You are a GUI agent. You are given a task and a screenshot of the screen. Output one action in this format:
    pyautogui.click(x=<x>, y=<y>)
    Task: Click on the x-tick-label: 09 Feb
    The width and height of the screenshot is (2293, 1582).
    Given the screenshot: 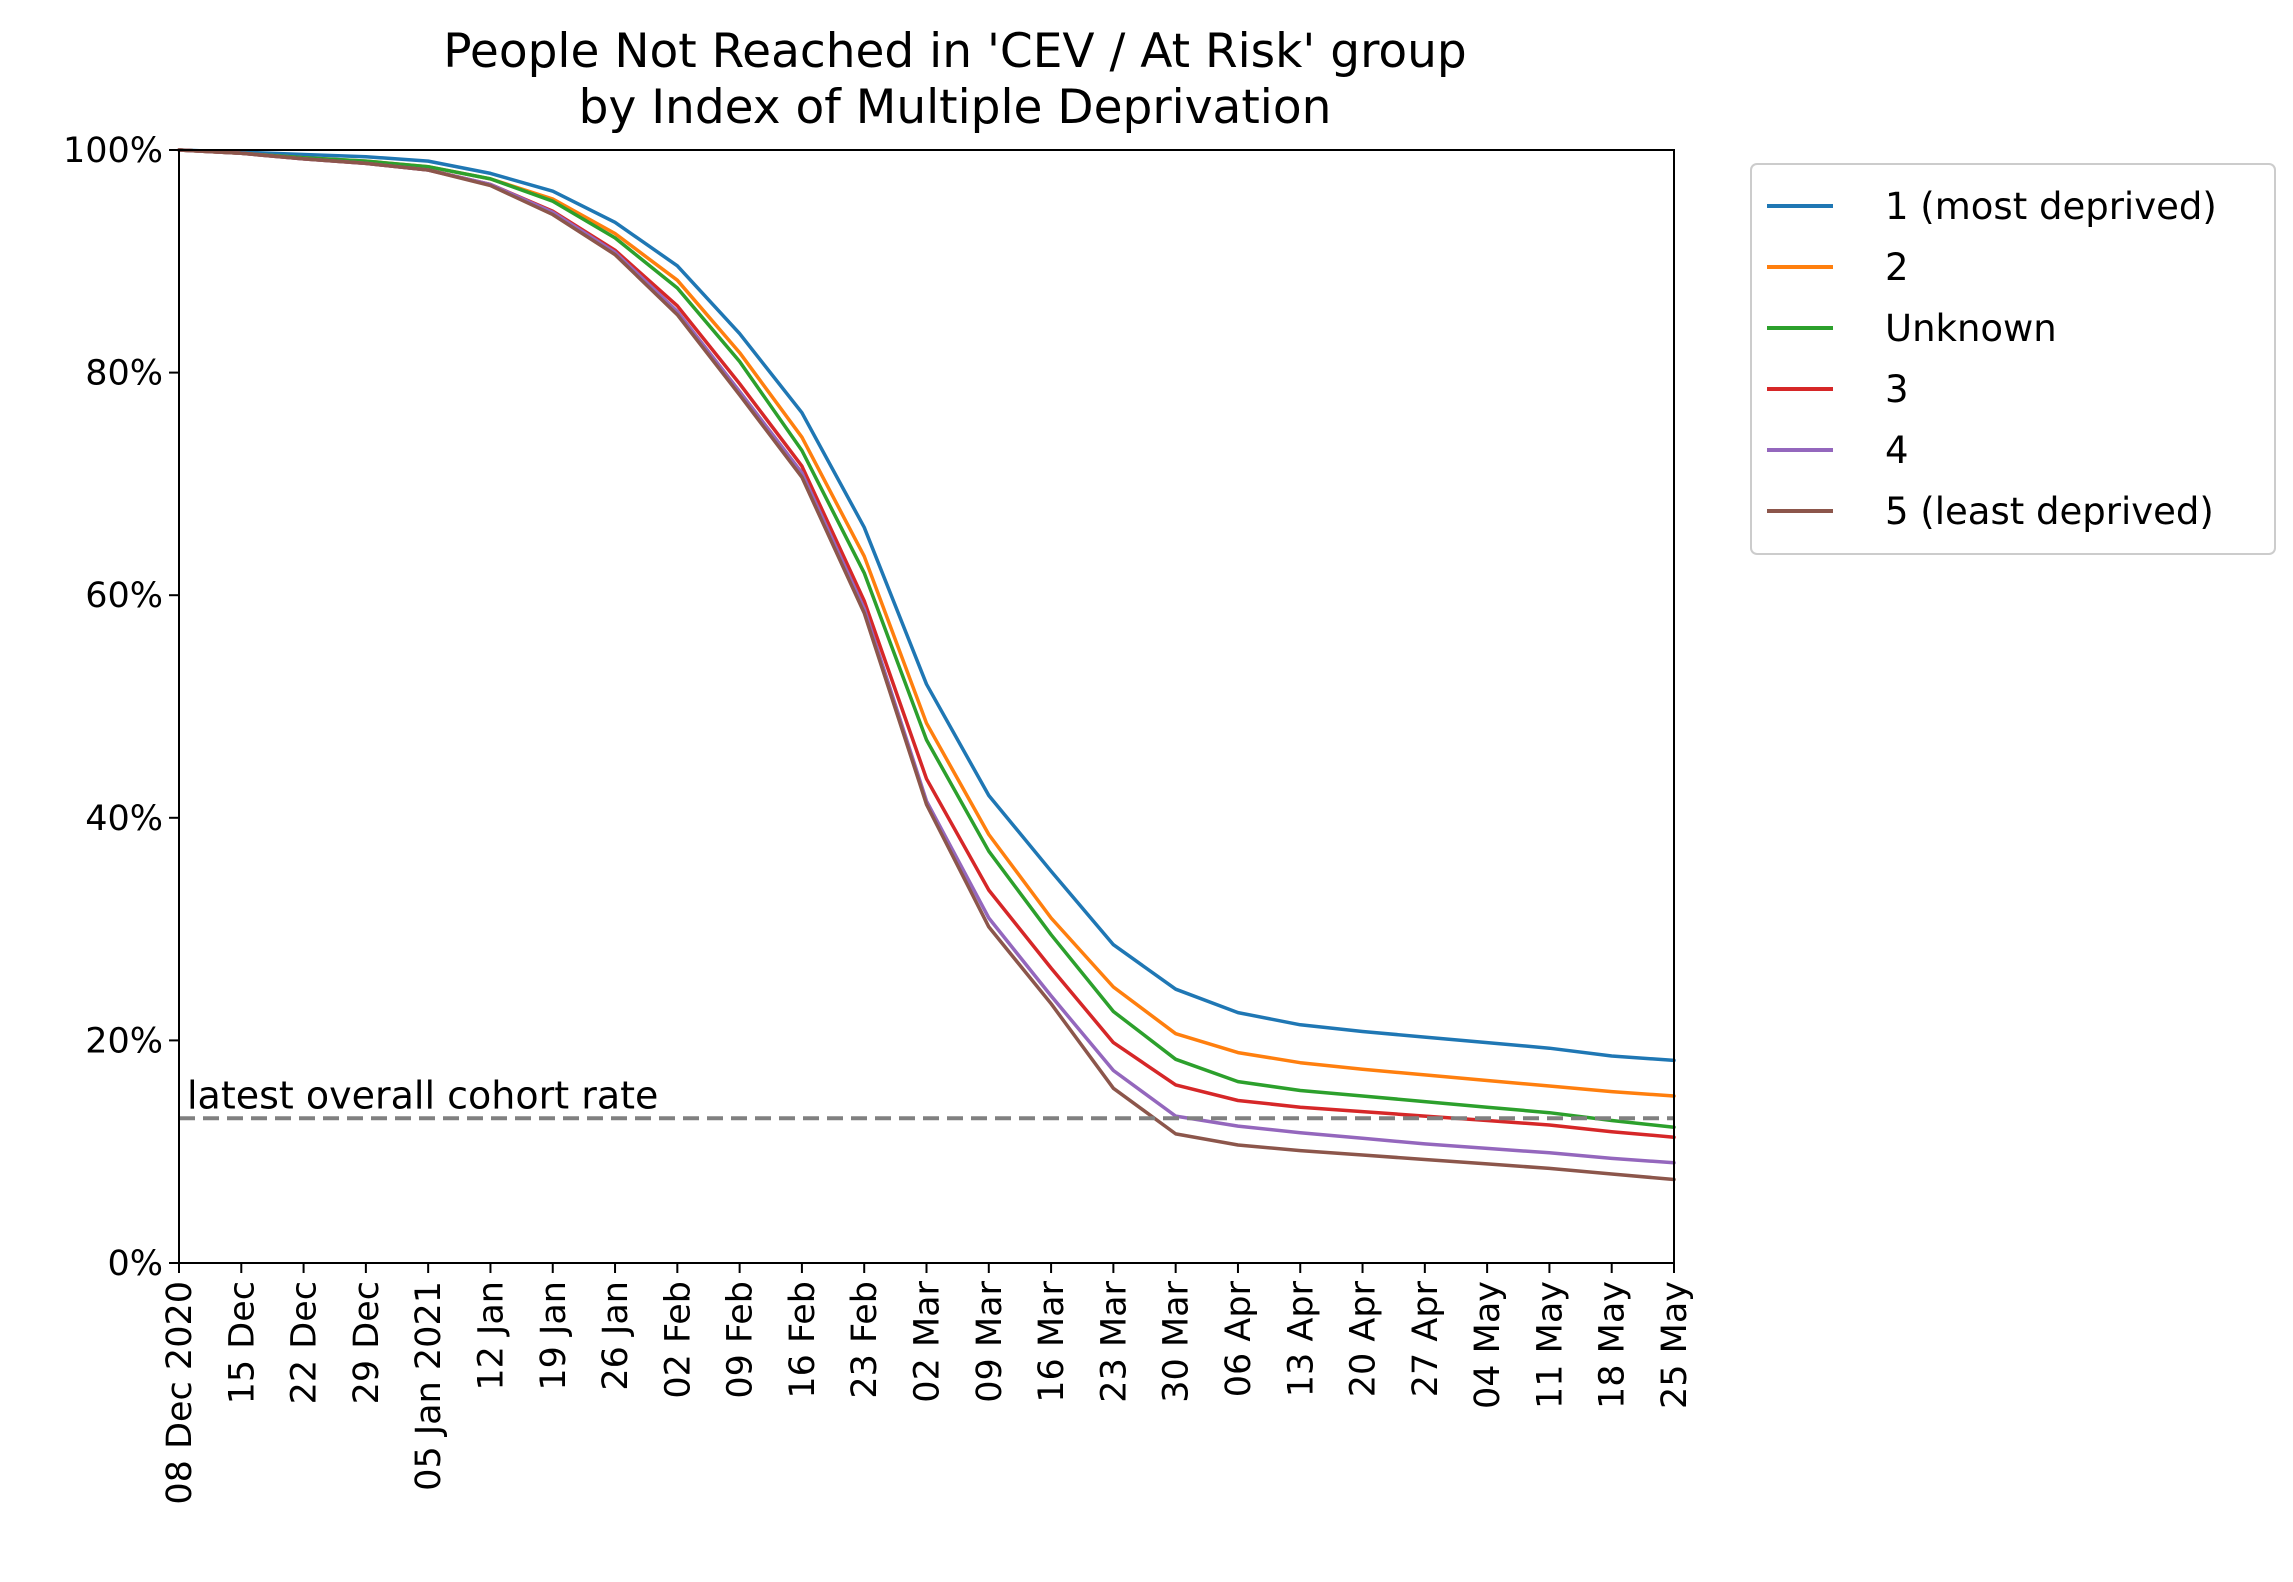 What is the action you would take?
    pyautogui.click(x=741, y=1340)
    